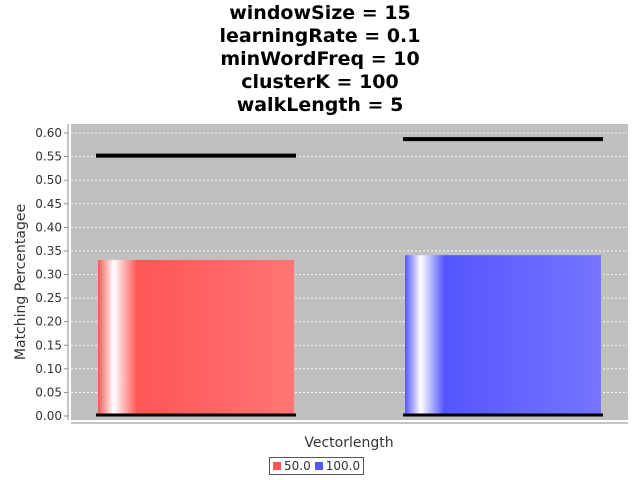 The height and width of the screenshot is (480, 640). What do you see at coordinates (348, 443) in the screenshot?
I see `x-axis-title: Vectorlength` at bounding box center [348, 443].